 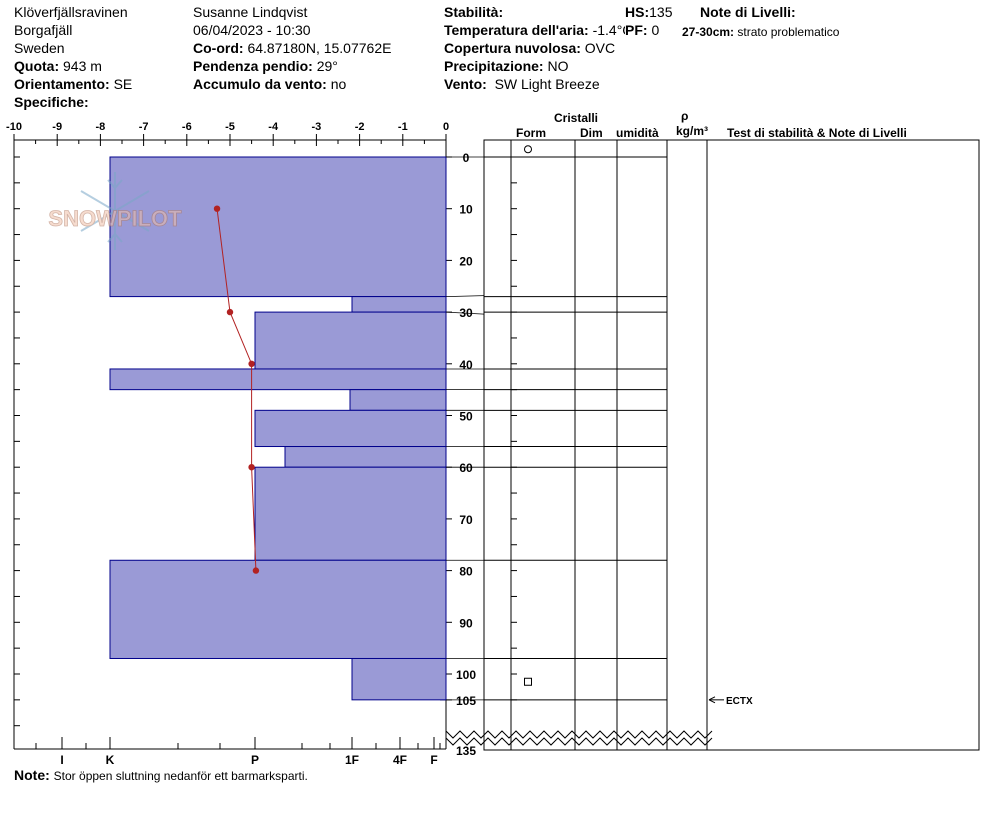 I want to click on cloud-label: Copertura nuvolosa:, so click(x=512, y=48).